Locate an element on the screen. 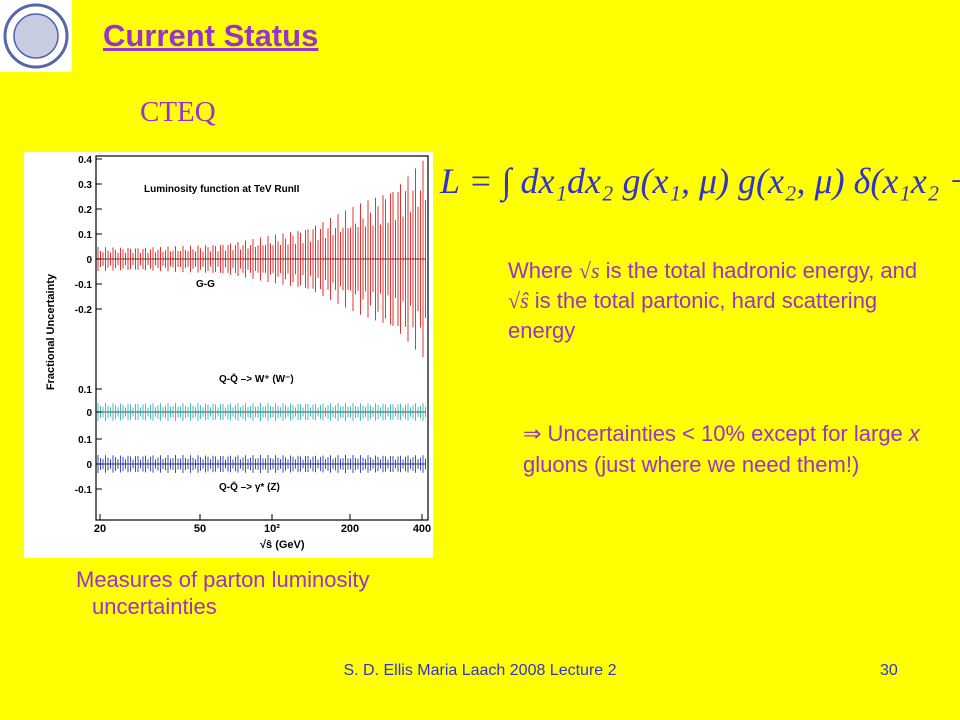 This screenshot has width=960, height=720. footer: S. D. Ellis Maria Laach 2008 Lecture 2 is located at coordinates (480, 670).